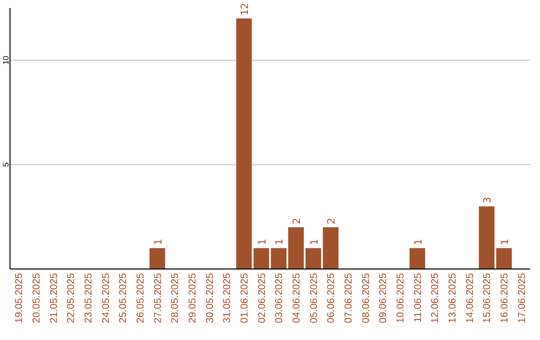 The width and height of the screenshot is (540, 340). Describe the element at coordinates (349, 298) in the screenshot. I see `x-tick-label: 07.06.2025` at that location.